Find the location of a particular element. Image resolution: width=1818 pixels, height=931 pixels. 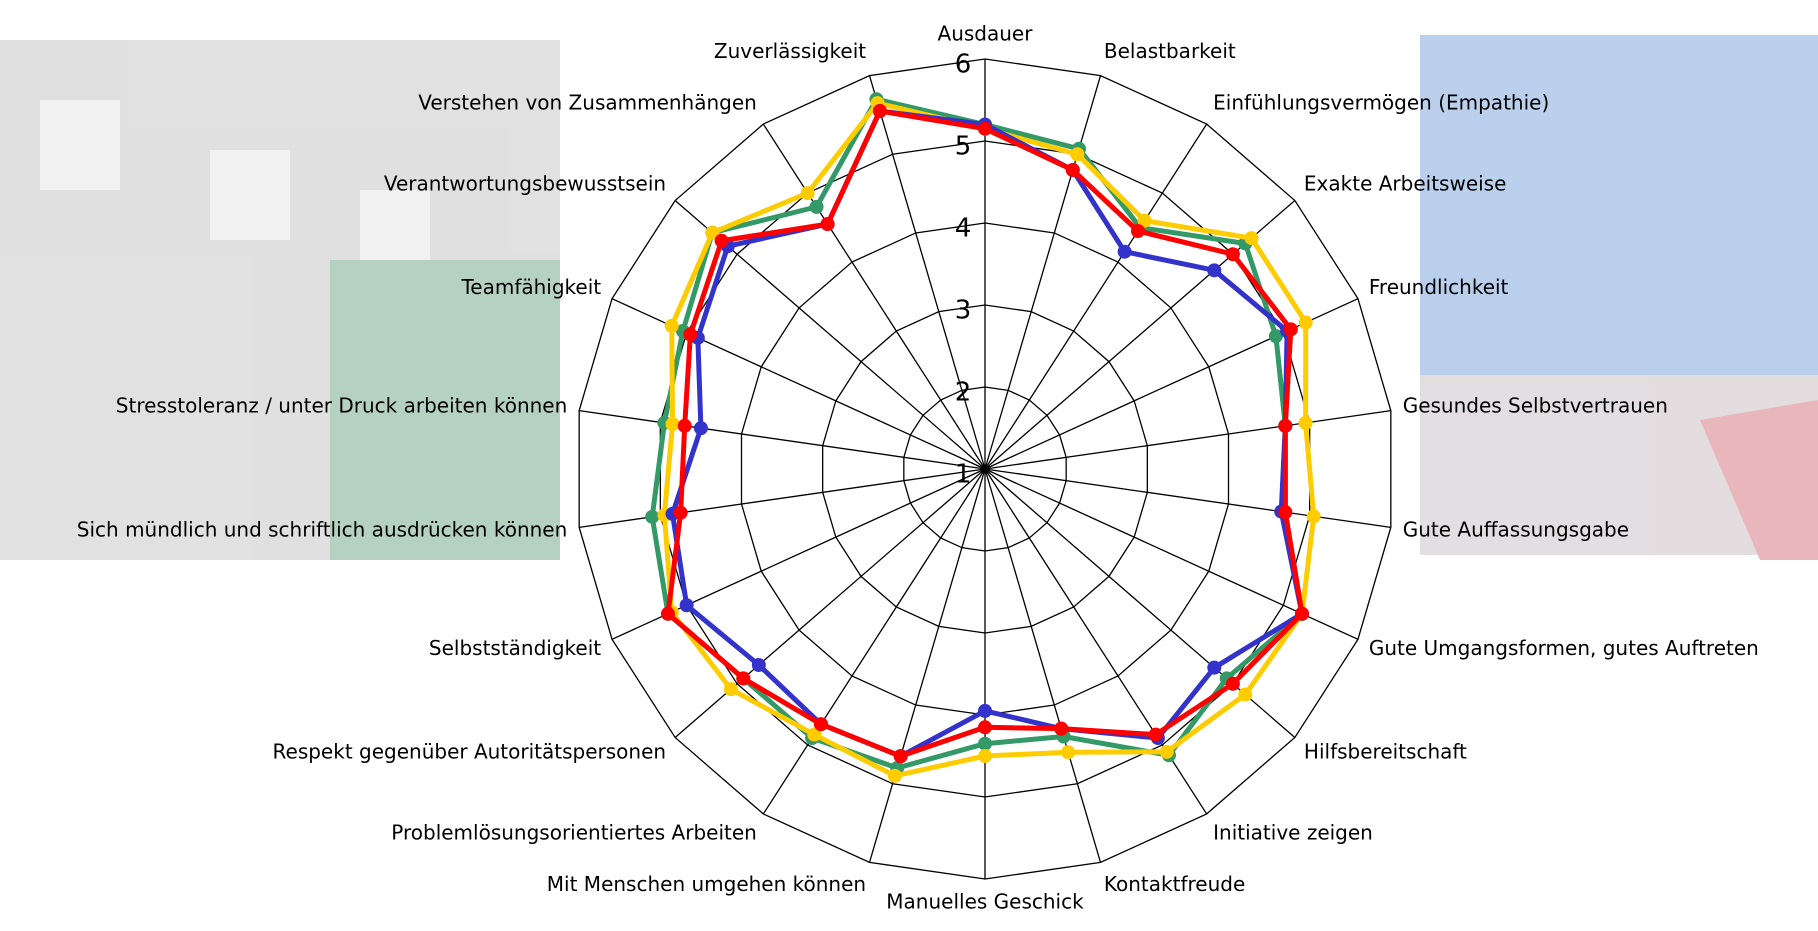

bg-banner is located at coordinates (445, 410).